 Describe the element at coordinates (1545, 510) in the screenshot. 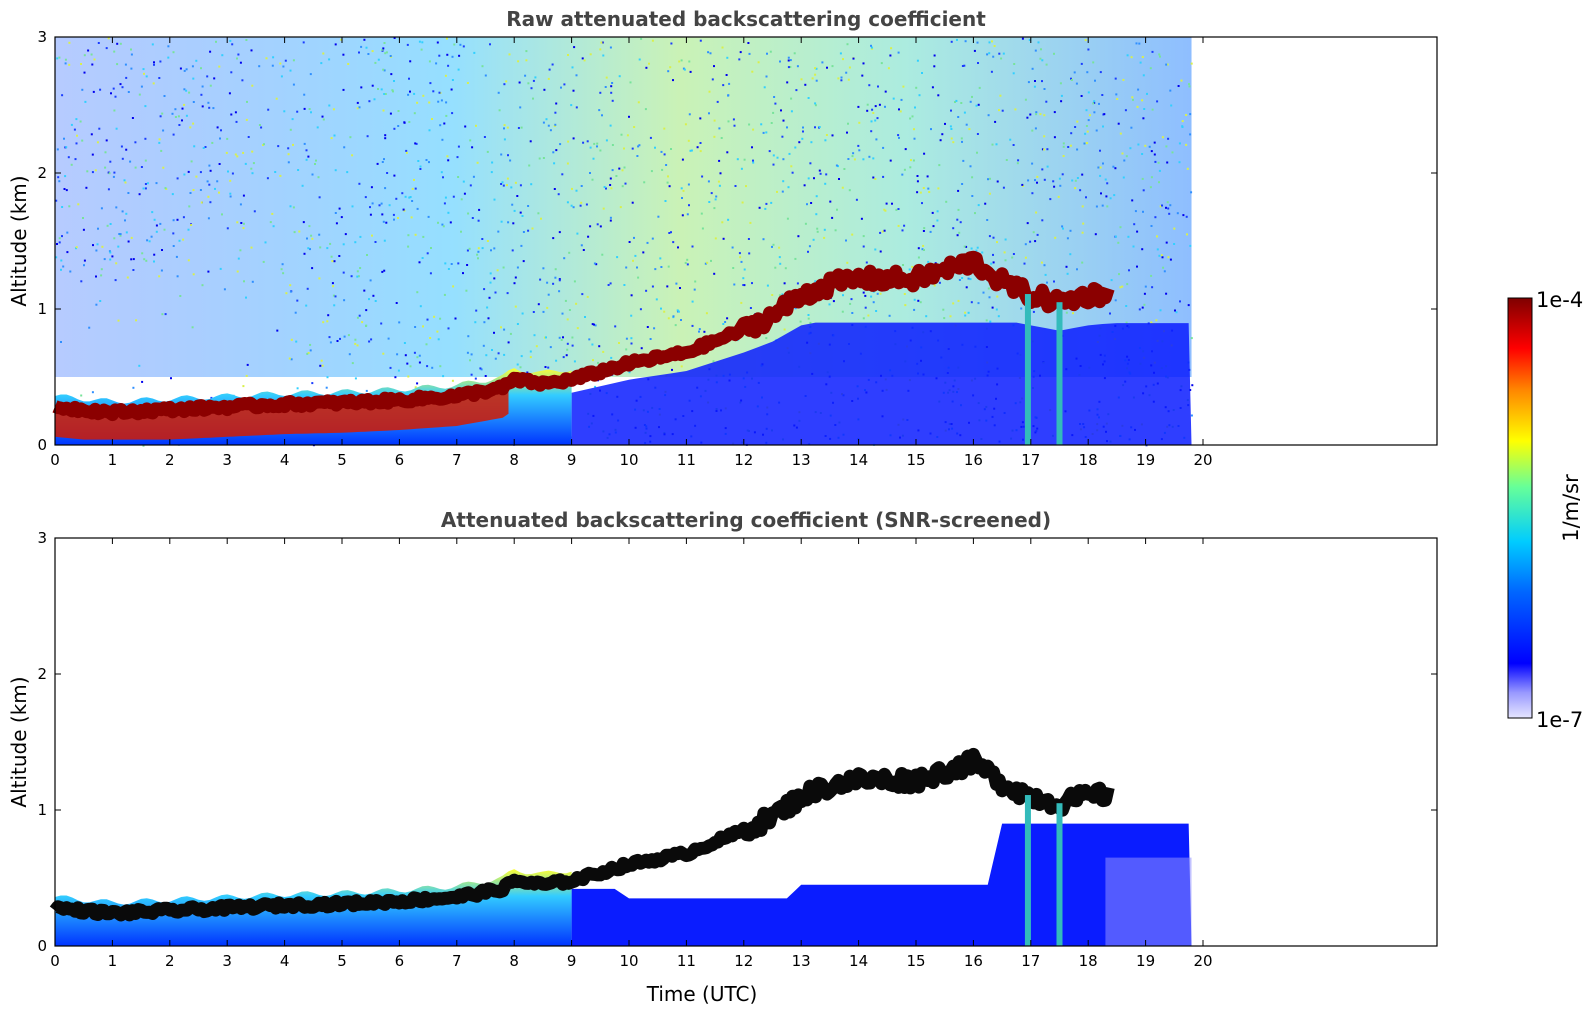

I see `colorbar: 1e-4 1e-7 1/m/sr` at that location.